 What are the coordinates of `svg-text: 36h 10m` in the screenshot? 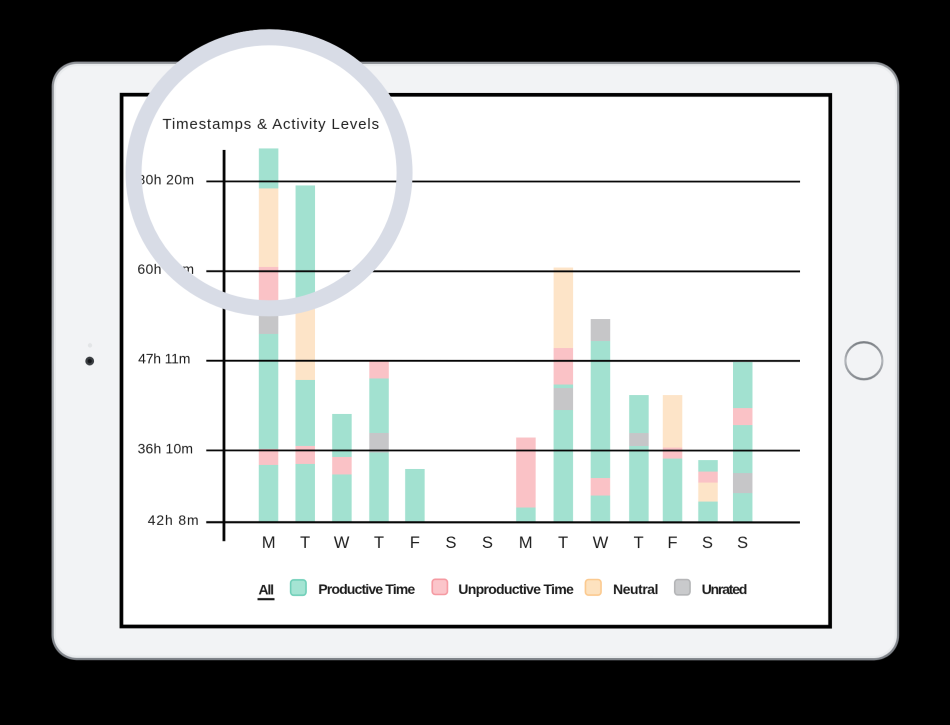 It's located at (166, 448).